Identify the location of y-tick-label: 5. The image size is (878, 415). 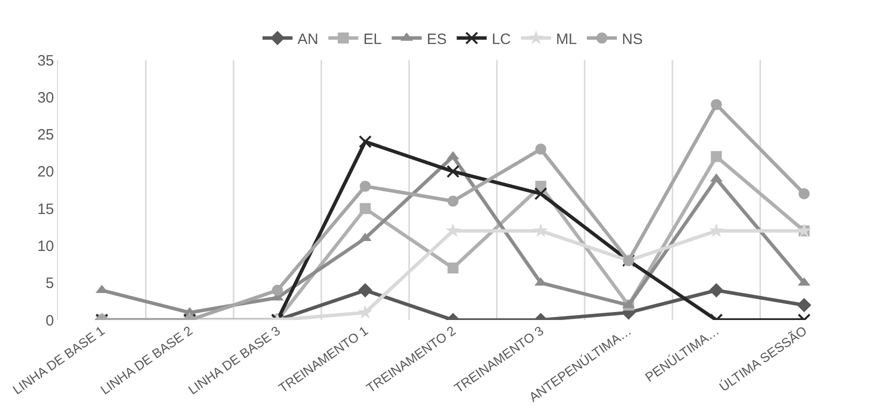
(50, 283).